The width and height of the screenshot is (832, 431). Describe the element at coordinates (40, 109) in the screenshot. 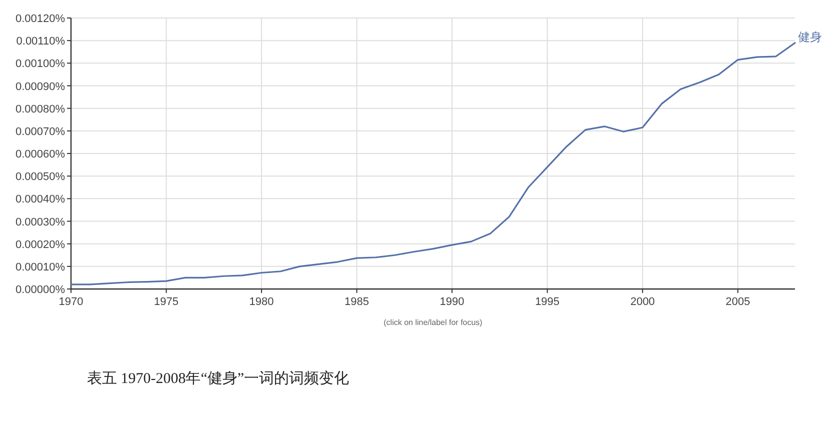

I see `y-tick-label: 0.00080%` at that location.